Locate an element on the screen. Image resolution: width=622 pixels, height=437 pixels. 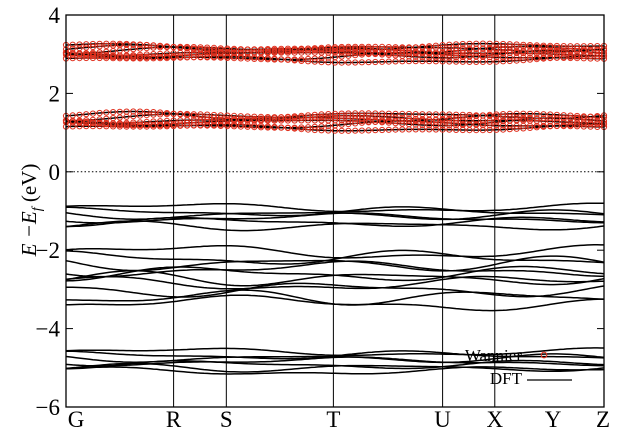
ytick-label: −4 is located at coordinates (48, 329).